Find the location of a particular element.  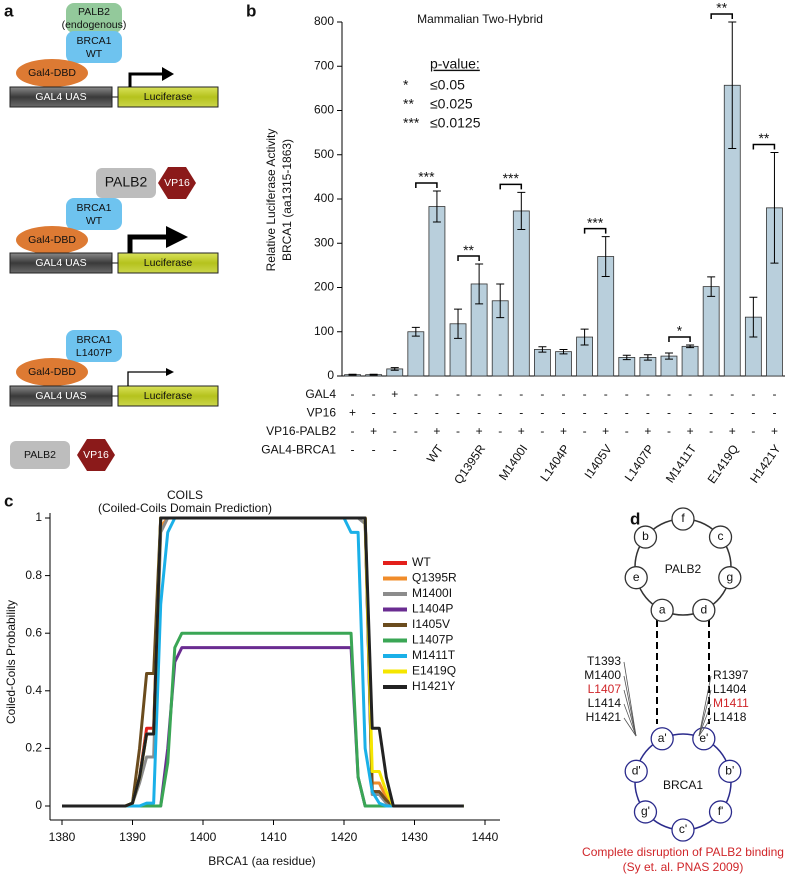

position-label: c is located at coordinates (721, 536).